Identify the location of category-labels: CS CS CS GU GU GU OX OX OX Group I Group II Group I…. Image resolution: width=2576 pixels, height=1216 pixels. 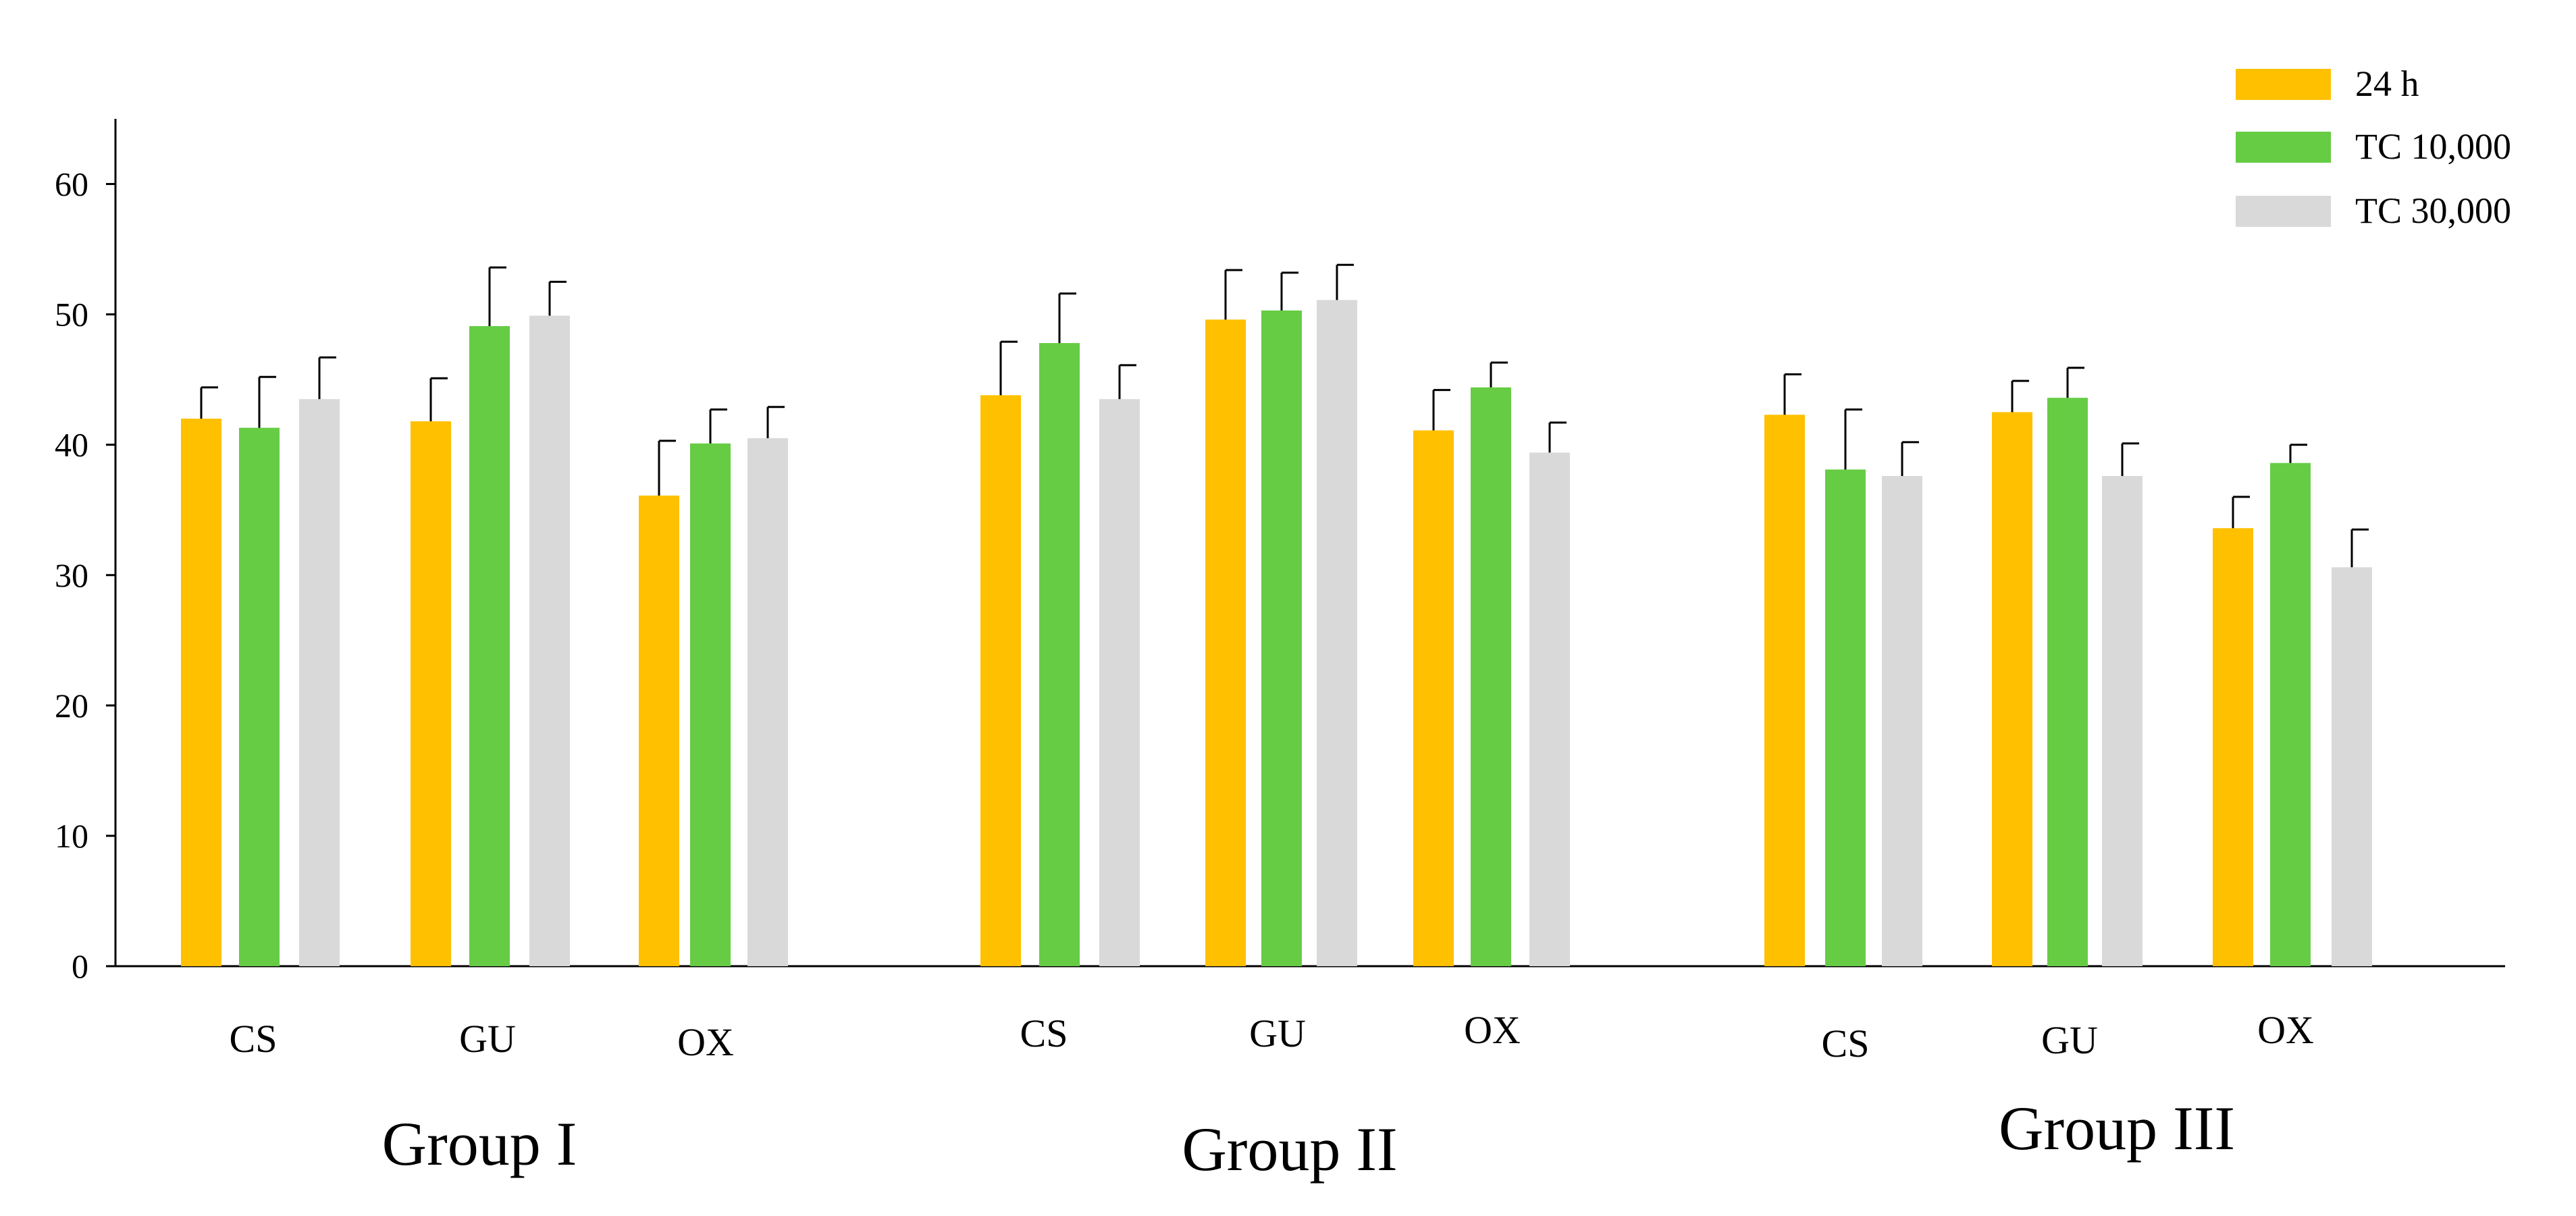
(1272, 1096).